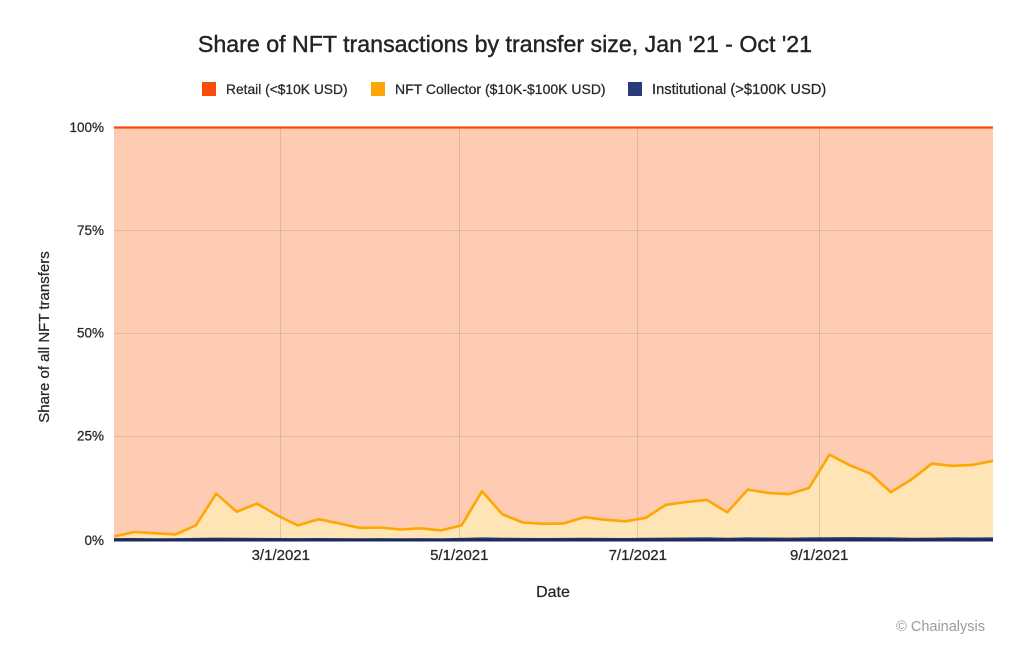  What do you see at coordinates (940, 627) in the screenshot?
I see `svg-text: © Chainalysis` at bounding box center [940, 627].